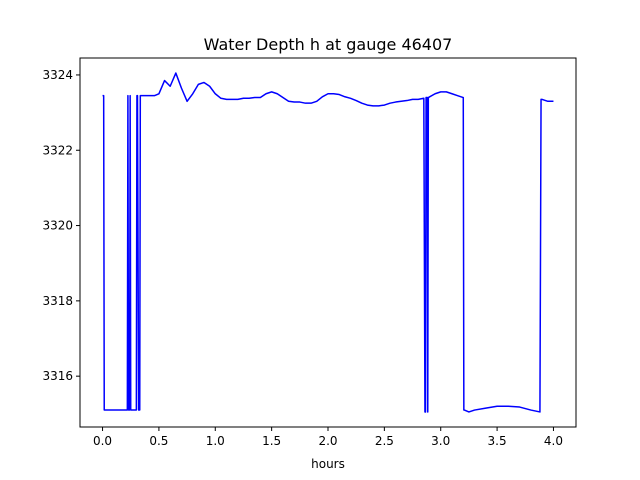 The image size is (640, 480). I want to click on x-axis-ticks: 0.0 0.5 1.0 1.5 2.0 2.5 3.0 3.5 4.0, so click(328, 437).